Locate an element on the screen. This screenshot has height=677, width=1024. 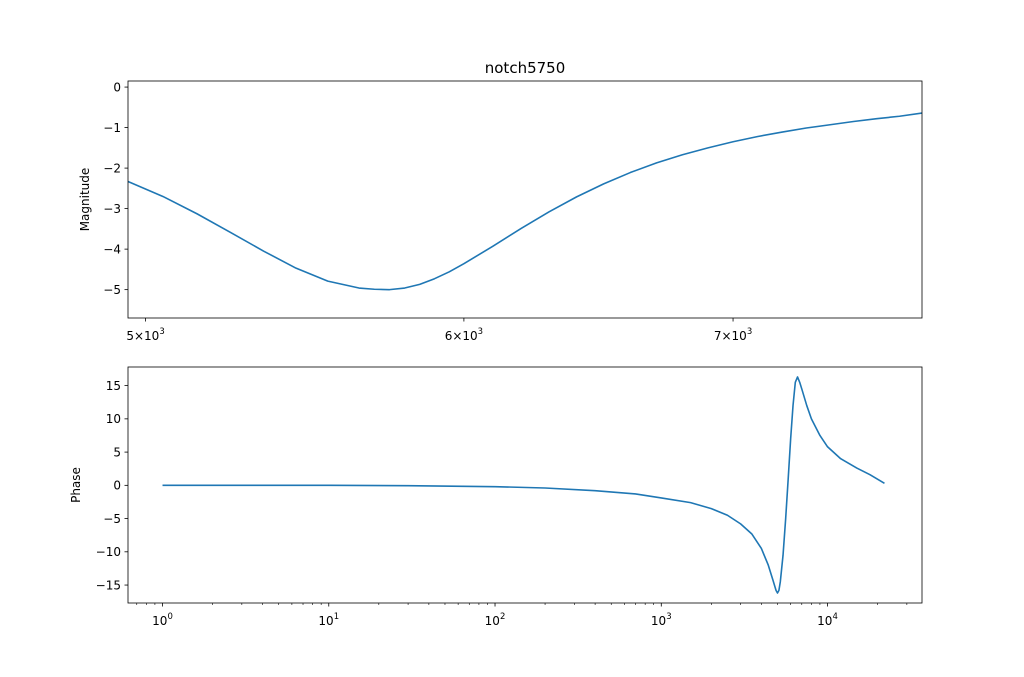
magnitude-ytick-label: −5 is located at coordinates (112, 290).